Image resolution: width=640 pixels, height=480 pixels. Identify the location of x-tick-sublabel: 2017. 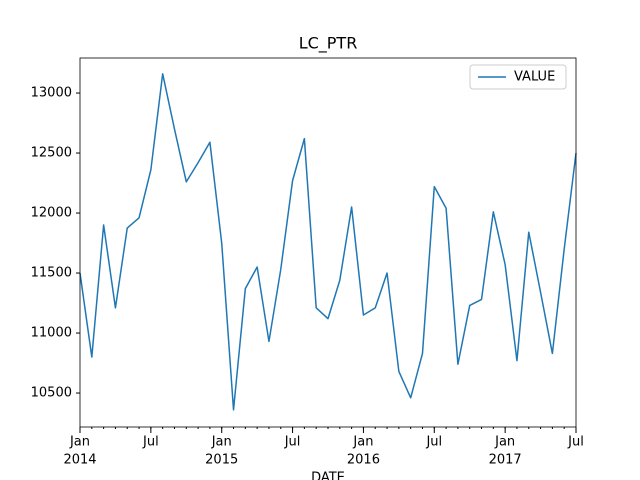
(505, 460).